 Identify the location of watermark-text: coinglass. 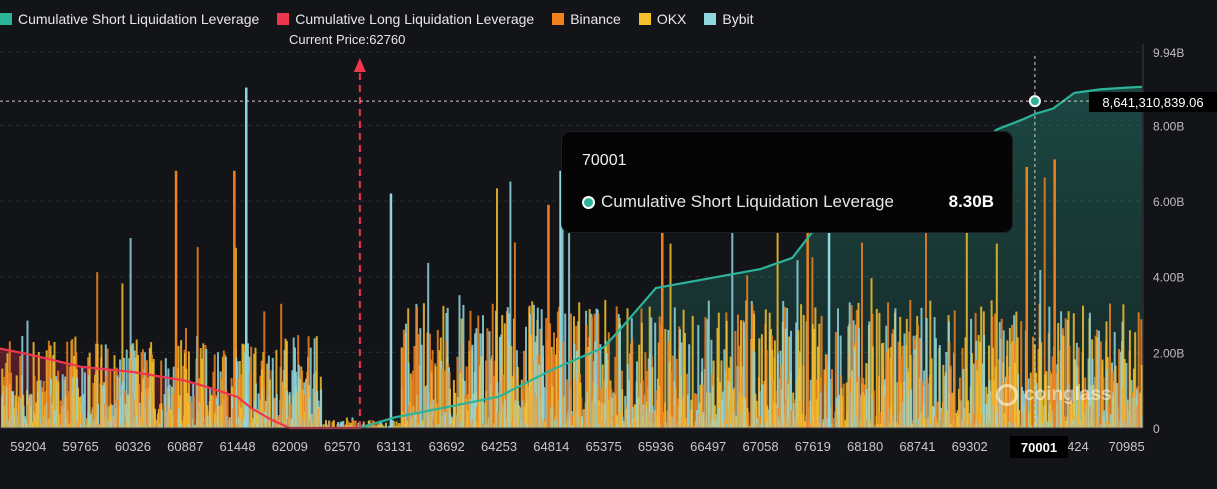
(1068, 394).